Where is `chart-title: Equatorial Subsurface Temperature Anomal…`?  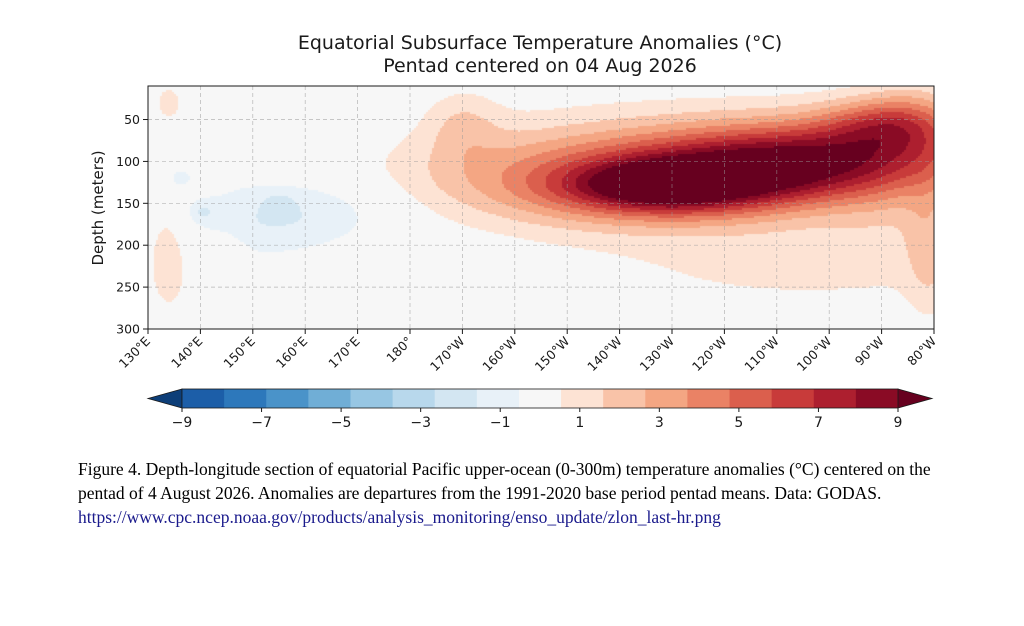
chart-title: Equatorial Subsurface Temperature Anomal… is located at coordinates (540, 43).